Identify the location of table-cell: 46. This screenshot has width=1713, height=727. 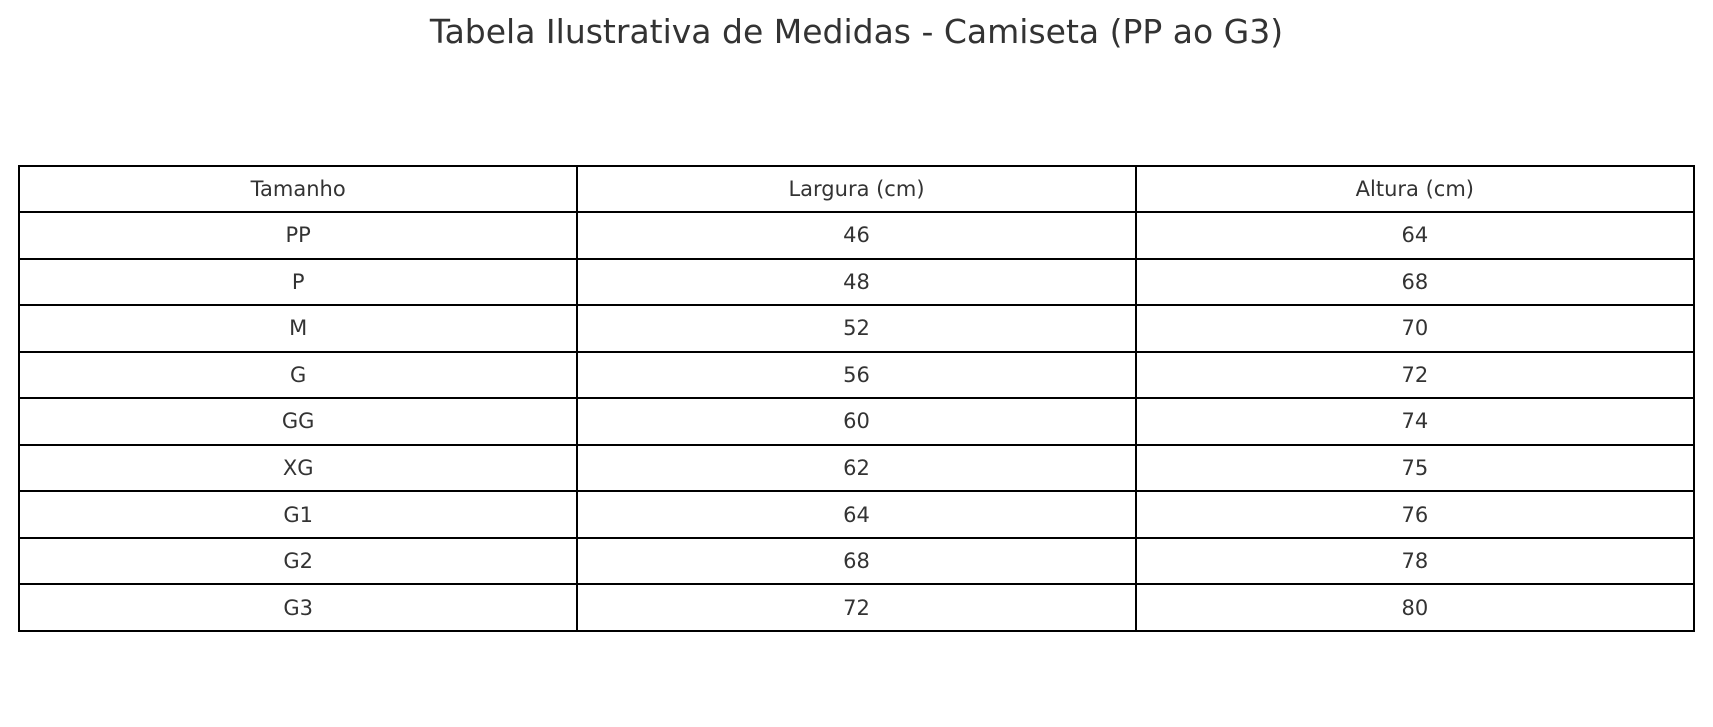
(856, 235).